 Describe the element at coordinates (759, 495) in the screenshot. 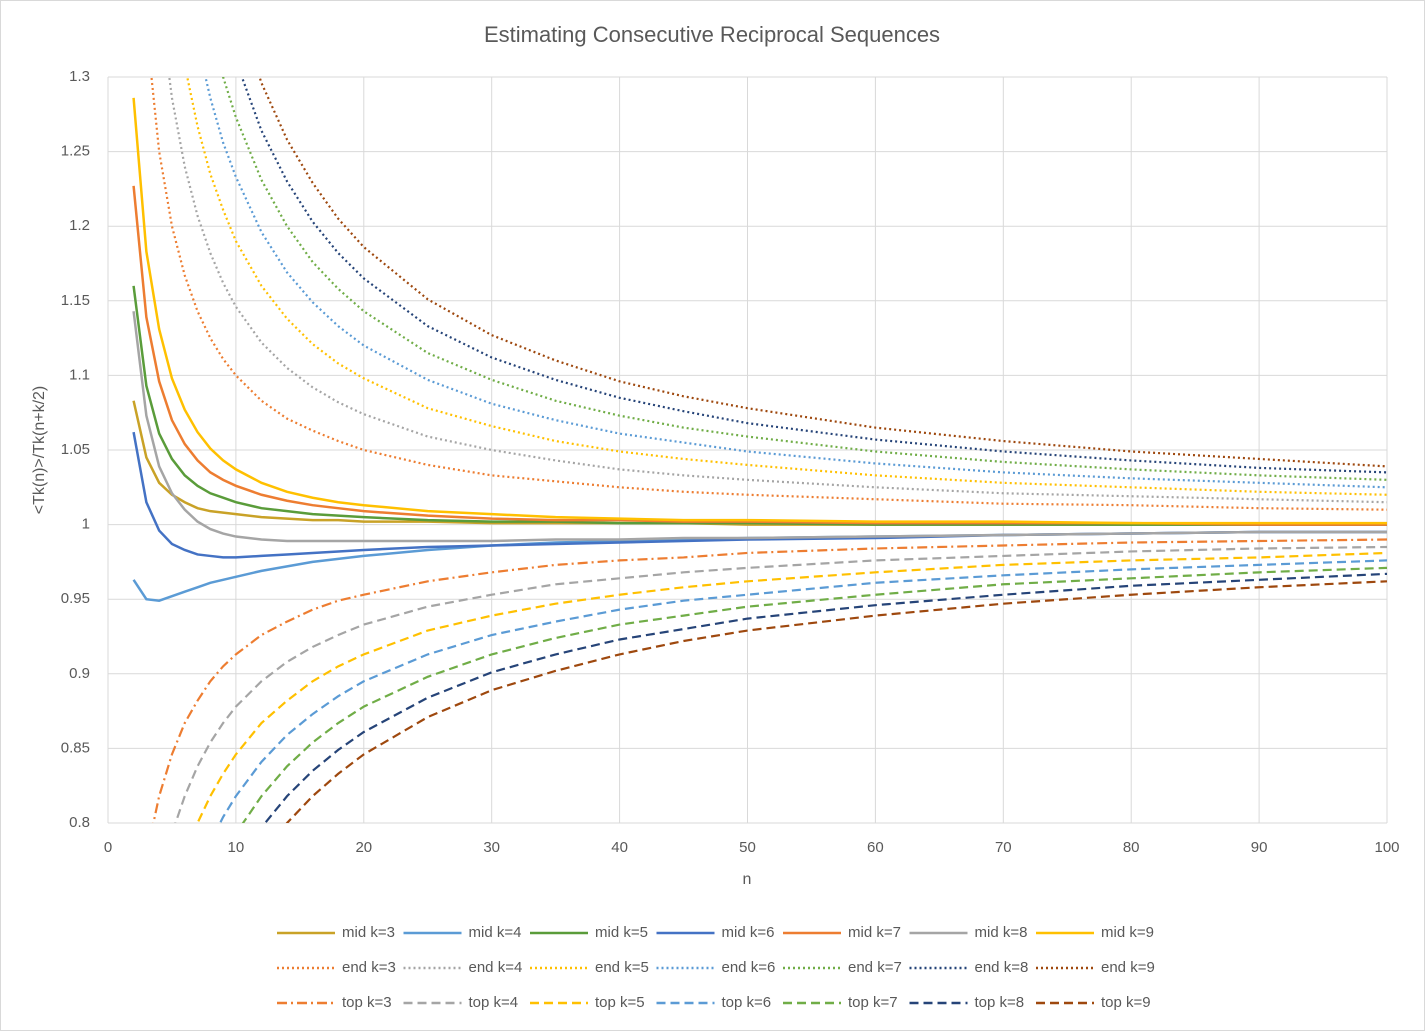

I see `series-line` at that location.